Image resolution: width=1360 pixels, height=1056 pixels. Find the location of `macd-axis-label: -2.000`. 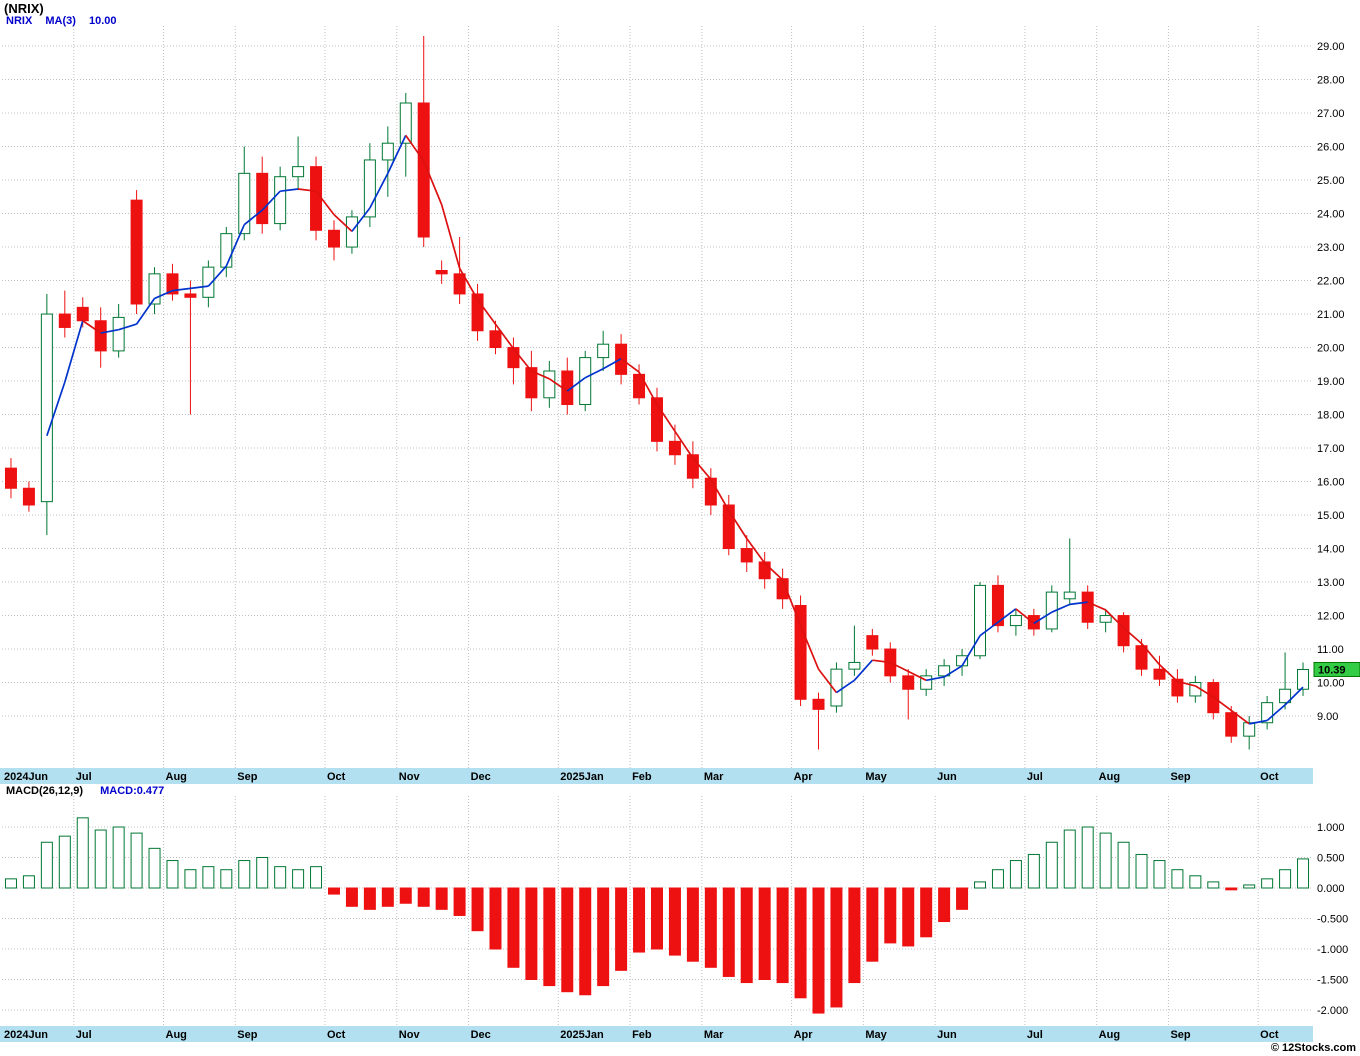

macd-axis-label: -2.000 is located at coordinates (1332, 1011).